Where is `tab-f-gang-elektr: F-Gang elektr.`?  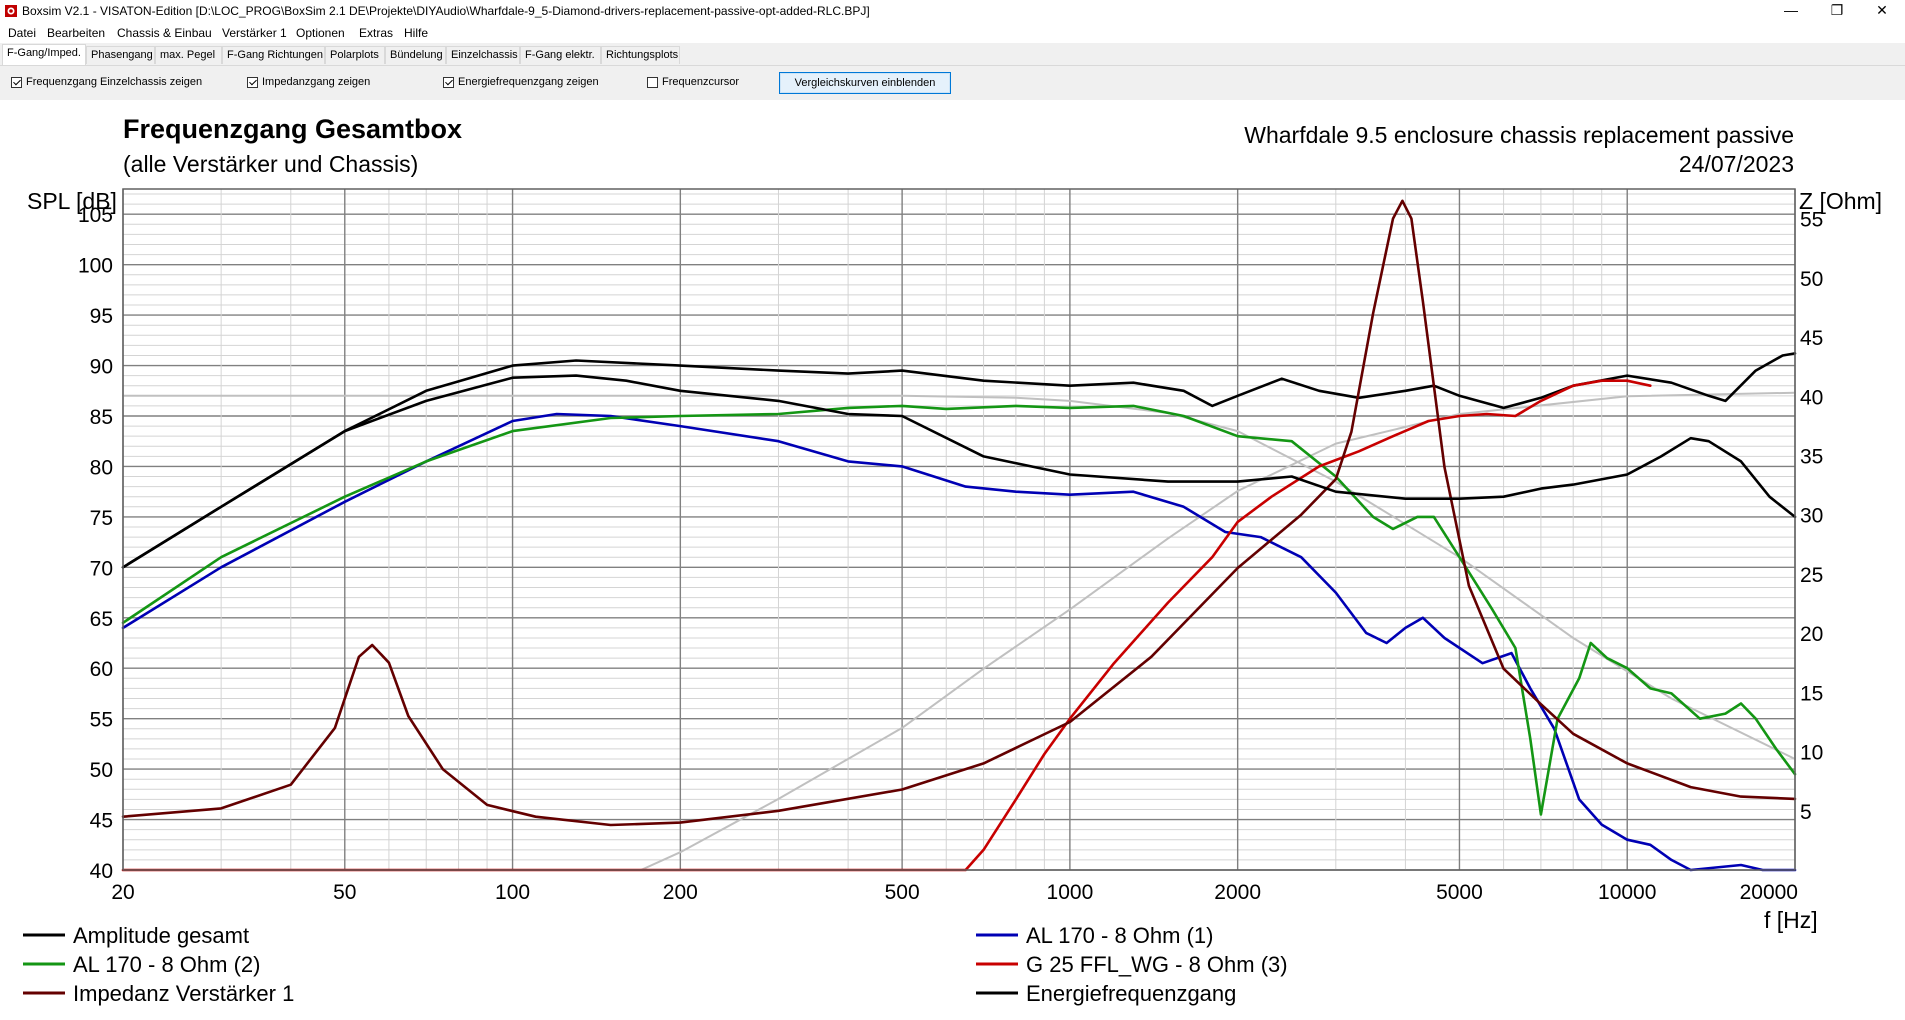
tab-f-gang-elektr: F-Gang elektr. is located at coordinates (560, 55).